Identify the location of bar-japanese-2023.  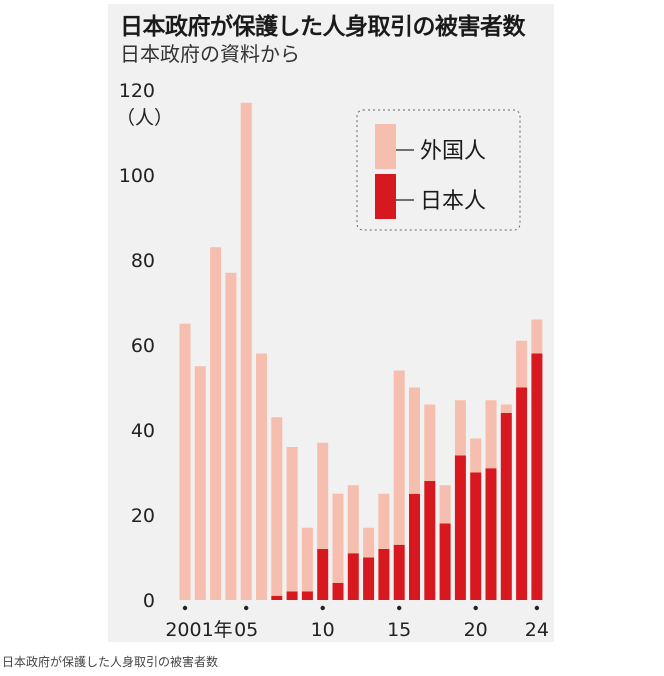
(522, 493).